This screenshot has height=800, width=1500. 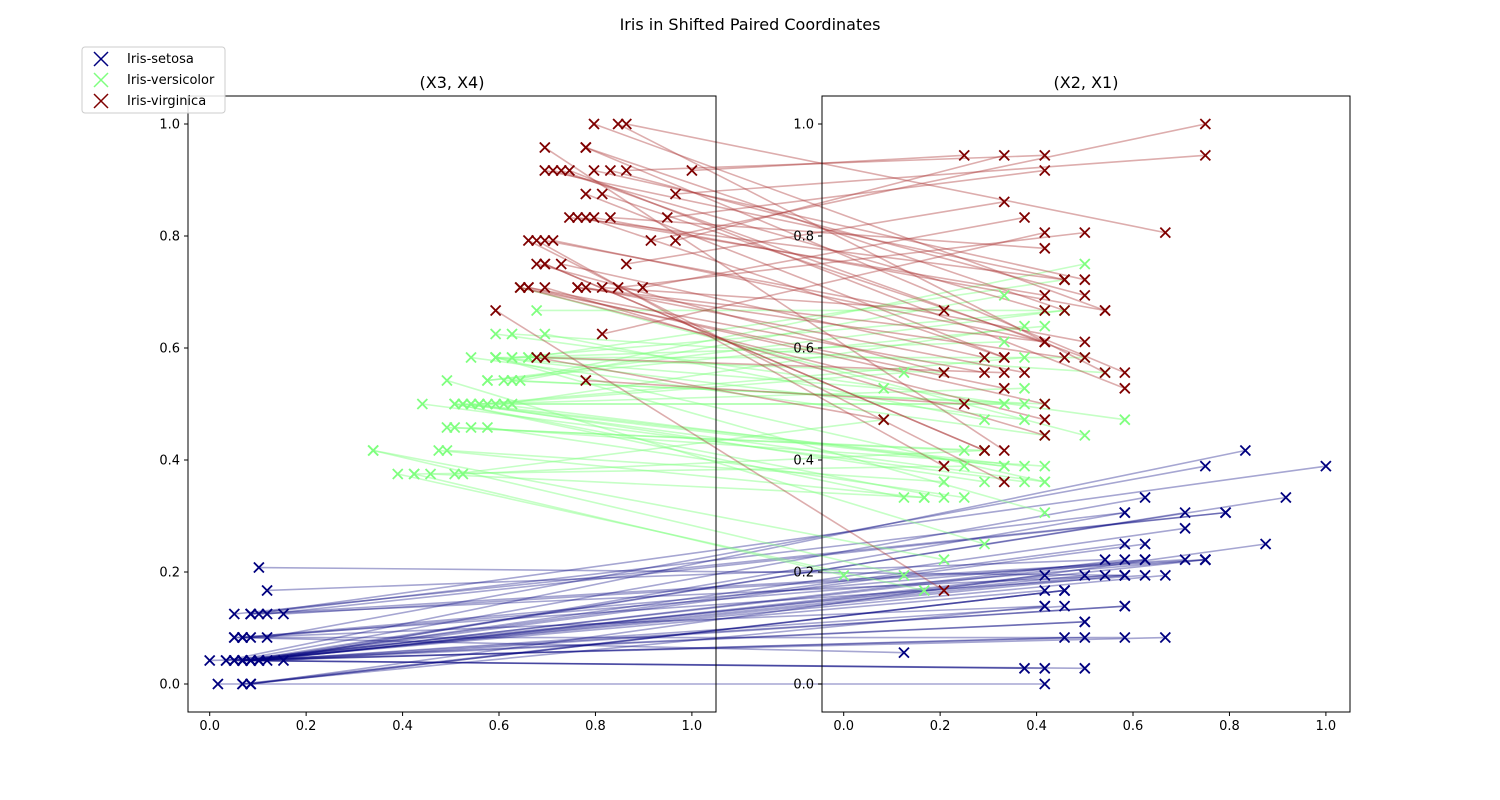 I want to click on legend-marker-iris-virginica, so click(x=101, y=101).